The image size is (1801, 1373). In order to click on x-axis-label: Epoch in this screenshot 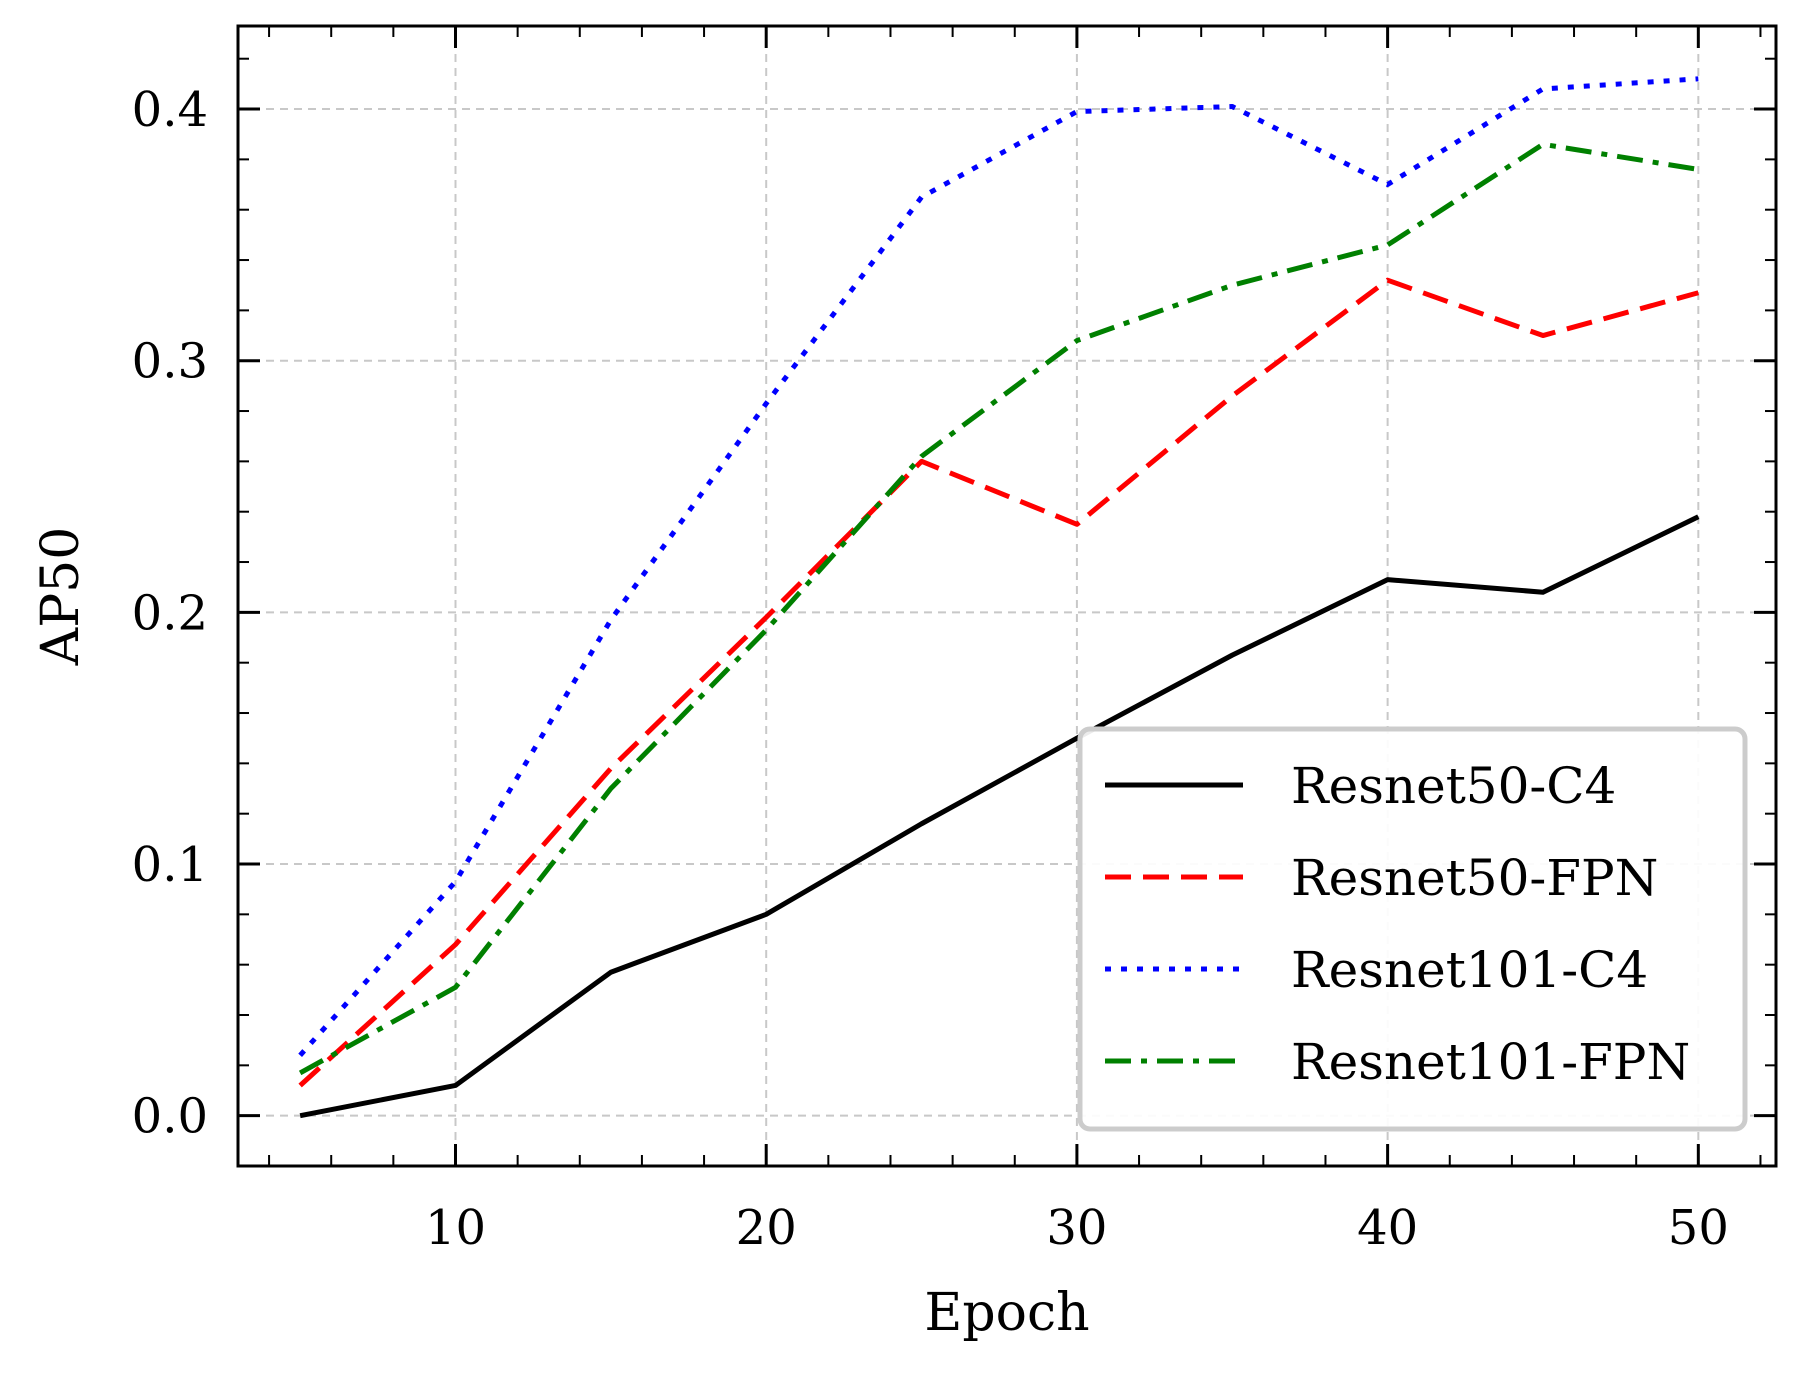, I will do `click(1006, 1313)`.